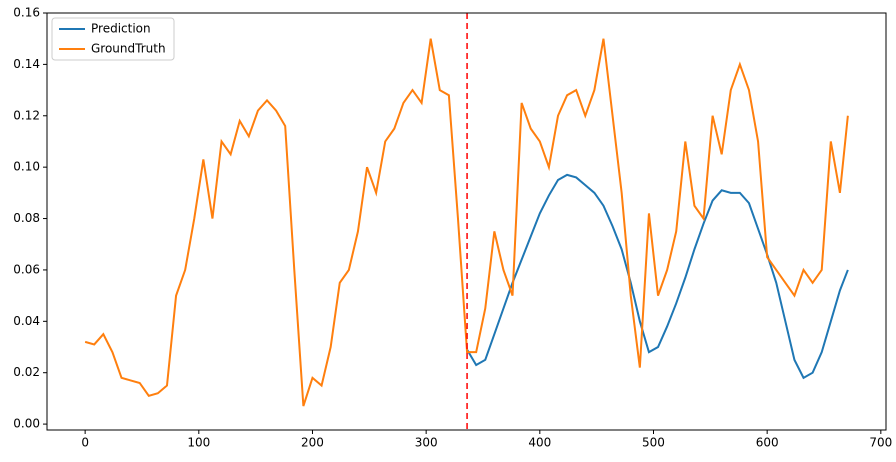 The height and width of the screenshot is (462, 896). Describe the element at coordinates (128, 49) in the screenshot. I see `legend-label: GroundTruth` at that location.